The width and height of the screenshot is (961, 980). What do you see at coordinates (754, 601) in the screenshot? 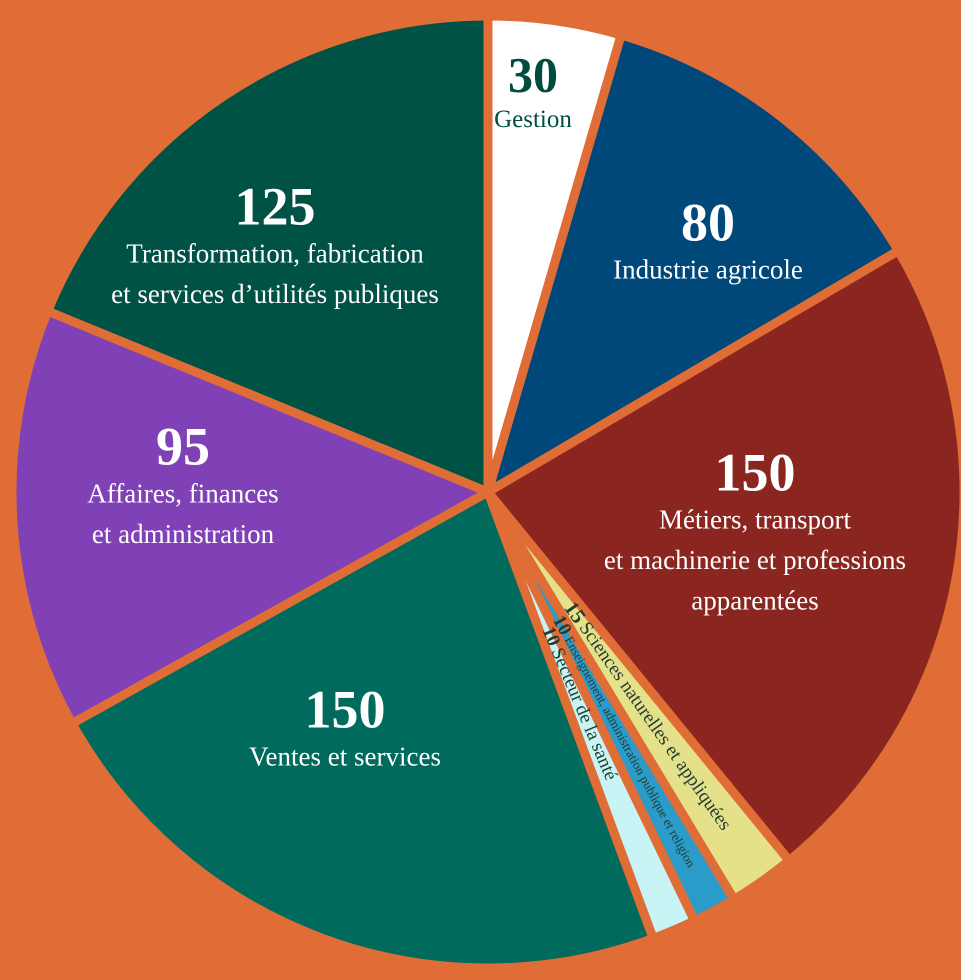
I see `slice-name: apparentées` at bounding box center [754, 601].